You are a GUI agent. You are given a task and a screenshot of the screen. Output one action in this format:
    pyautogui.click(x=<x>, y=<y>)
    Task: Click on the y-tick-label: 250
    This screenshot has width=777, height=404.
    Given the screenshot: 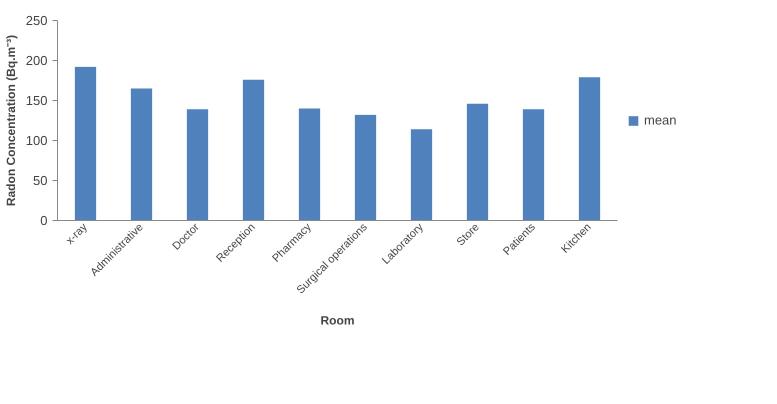 What is the action you would take?
    pyautogui.click(x=37, y=20)
    